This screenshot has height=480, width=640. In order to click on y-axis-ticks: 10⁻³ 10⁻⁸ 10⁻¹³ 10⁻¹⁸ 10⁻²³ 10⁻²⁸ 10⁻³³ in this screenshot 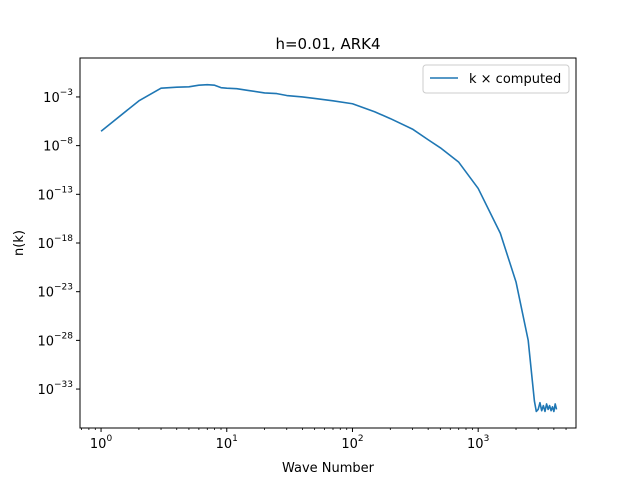, I will do `click(58, 243)`.